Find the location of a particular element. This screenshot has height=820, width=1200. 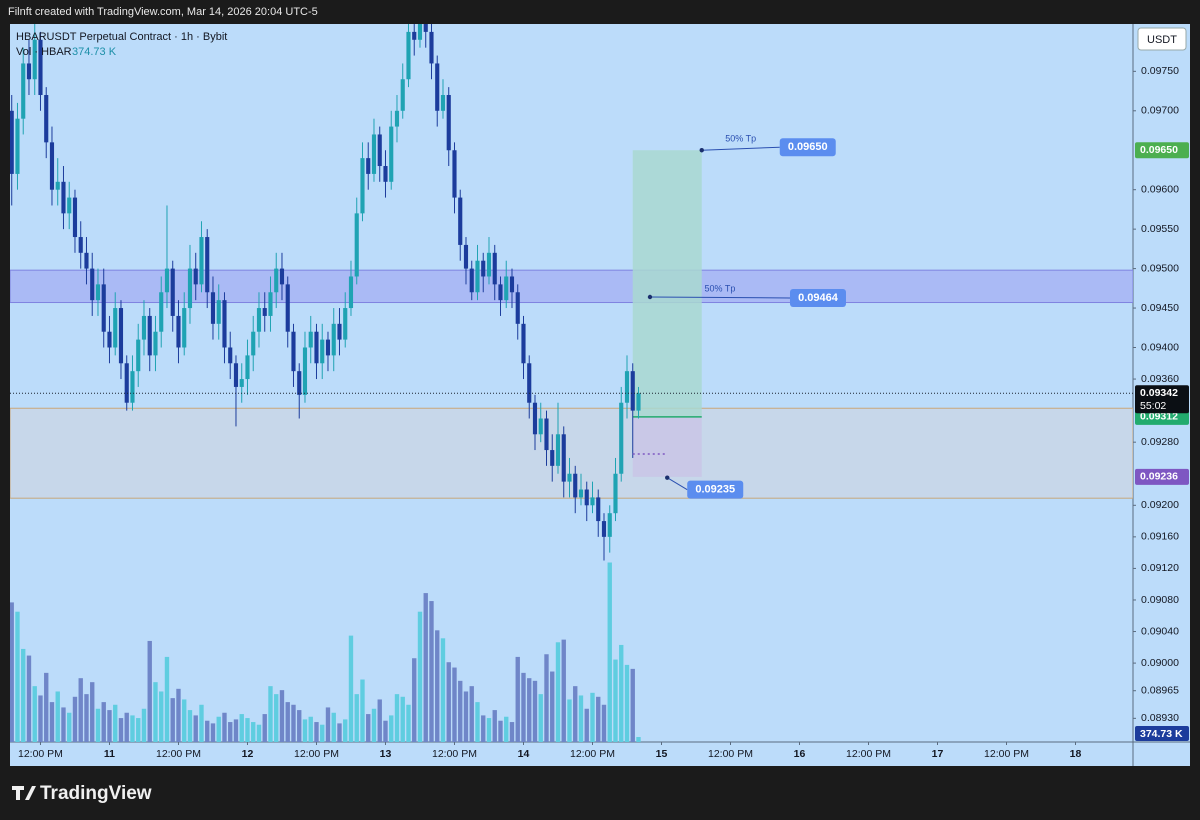

currency: USDT is located at coordinates (1162, 40).